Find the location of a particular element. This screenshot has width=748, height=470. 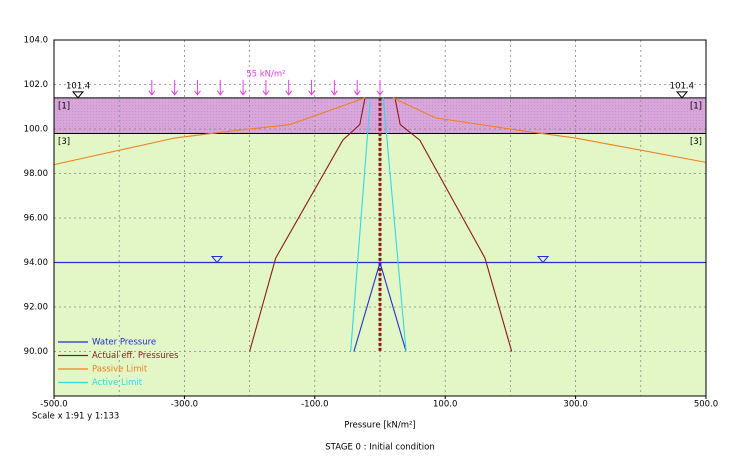

scale-note: Scale x 1:91 y 1:133 is located at coordinates (75, 417).